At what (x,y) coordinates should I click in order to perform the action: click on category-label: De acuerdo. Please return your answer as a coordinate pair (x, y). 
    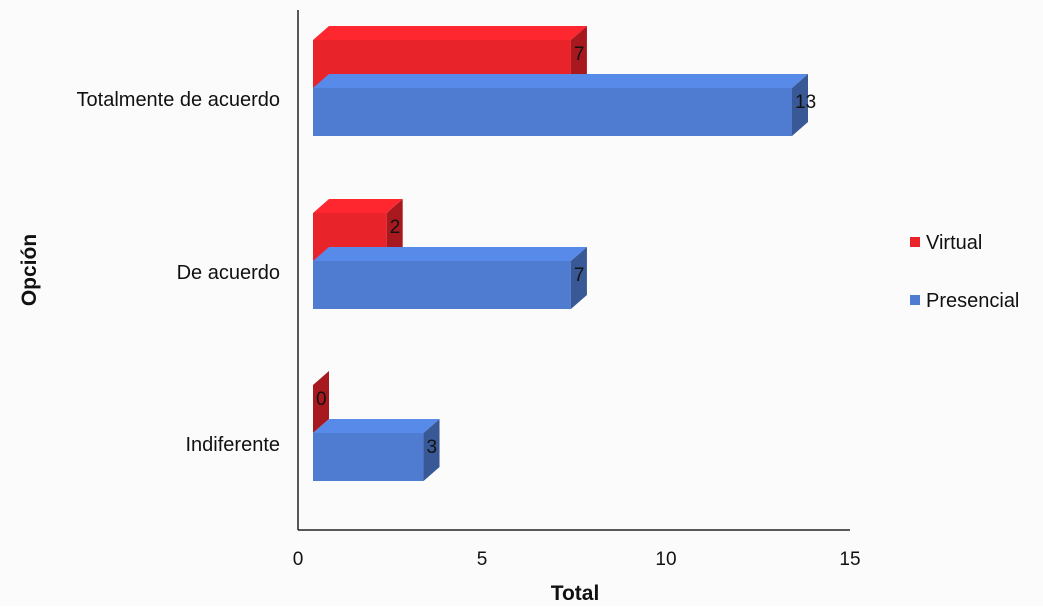
    Looking at the image, I should click on (228, 273).